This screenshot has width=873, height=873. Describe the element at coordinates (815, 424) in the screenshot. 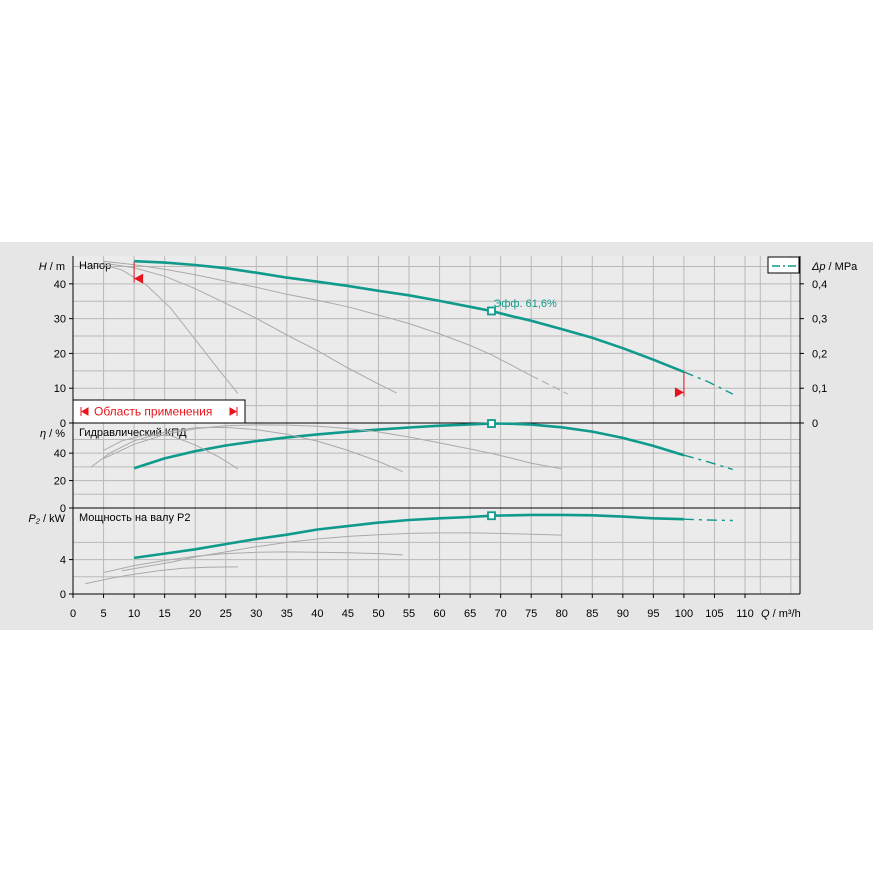

I see `y2-tick-label: 0` at that location.